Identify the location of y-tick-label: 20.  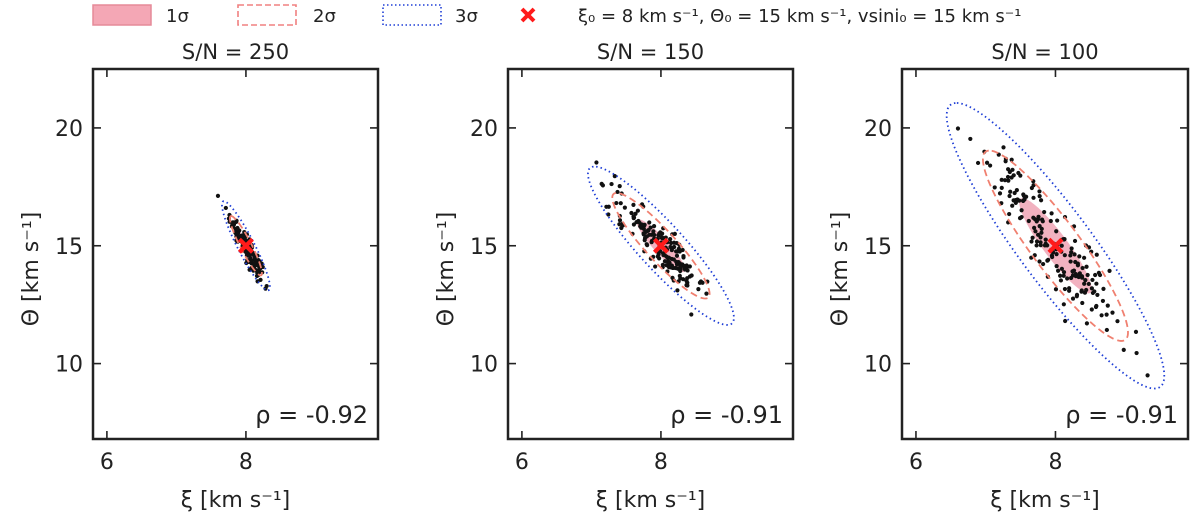
(69, 129).